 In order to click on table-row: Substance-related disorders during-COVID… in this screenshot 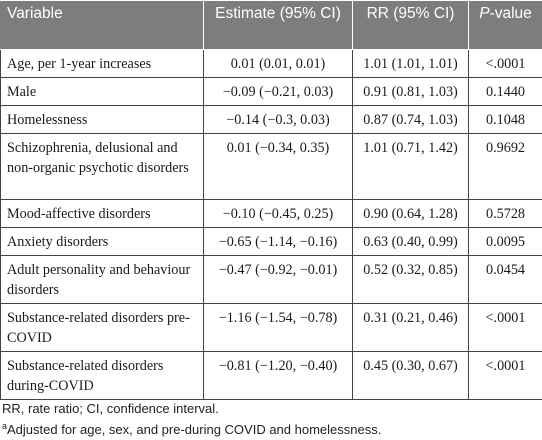, I will do `click(271, 375)`.